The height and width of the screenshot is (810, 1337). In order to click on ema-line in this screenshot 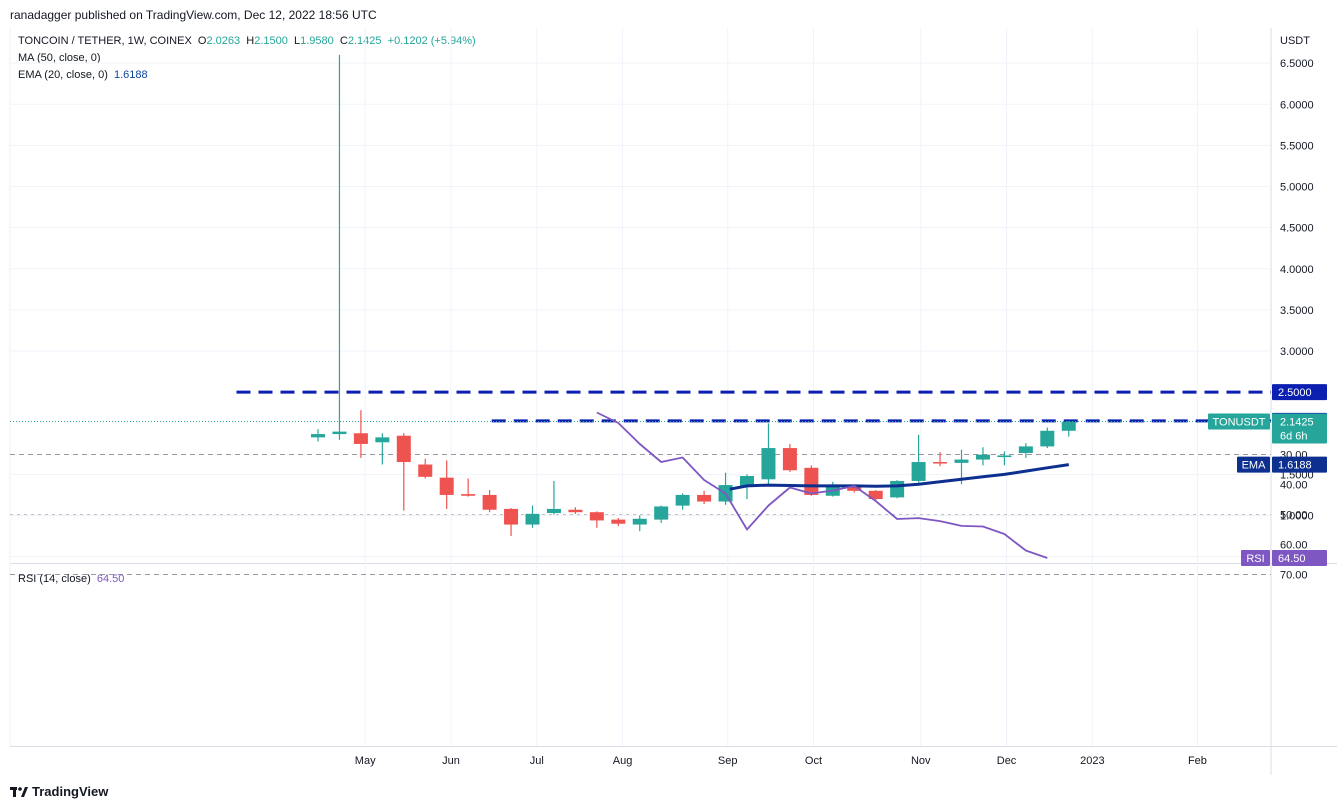, I will do `click(899, 477)`.